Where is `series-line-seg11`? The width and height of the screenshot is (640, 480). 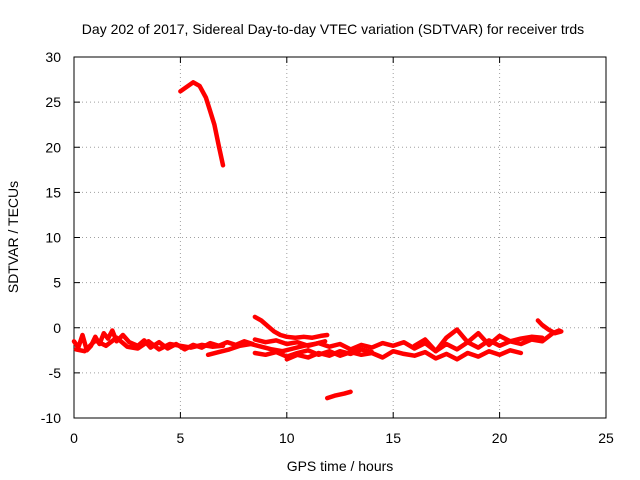 series-line-seg11 is located at coordinates (338, 395).